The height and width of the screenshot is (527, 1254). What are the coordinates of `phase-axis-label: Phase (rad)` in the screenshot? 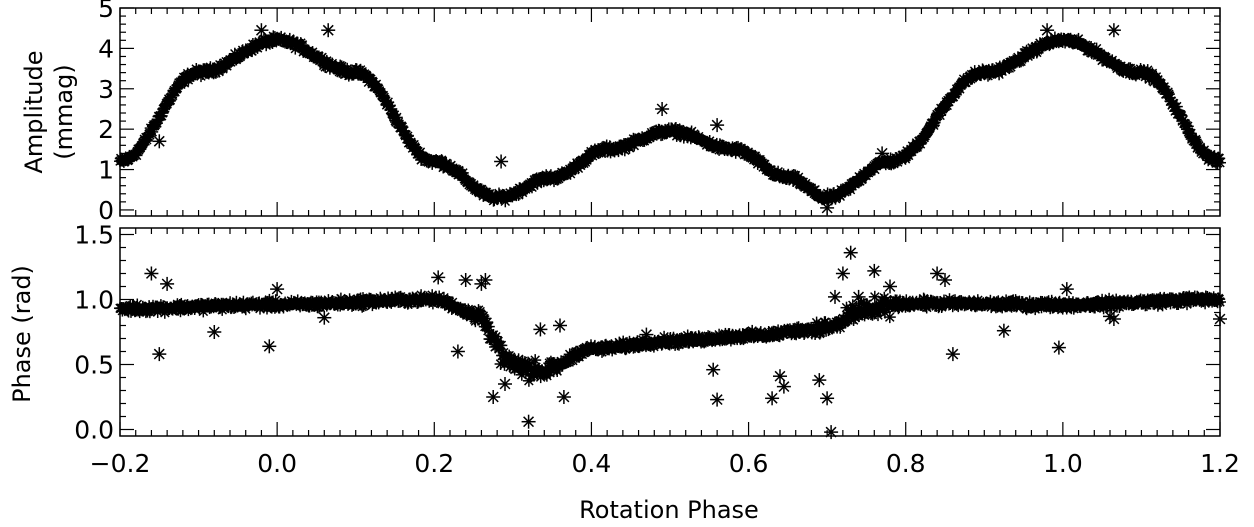 It's located at (22, 334).